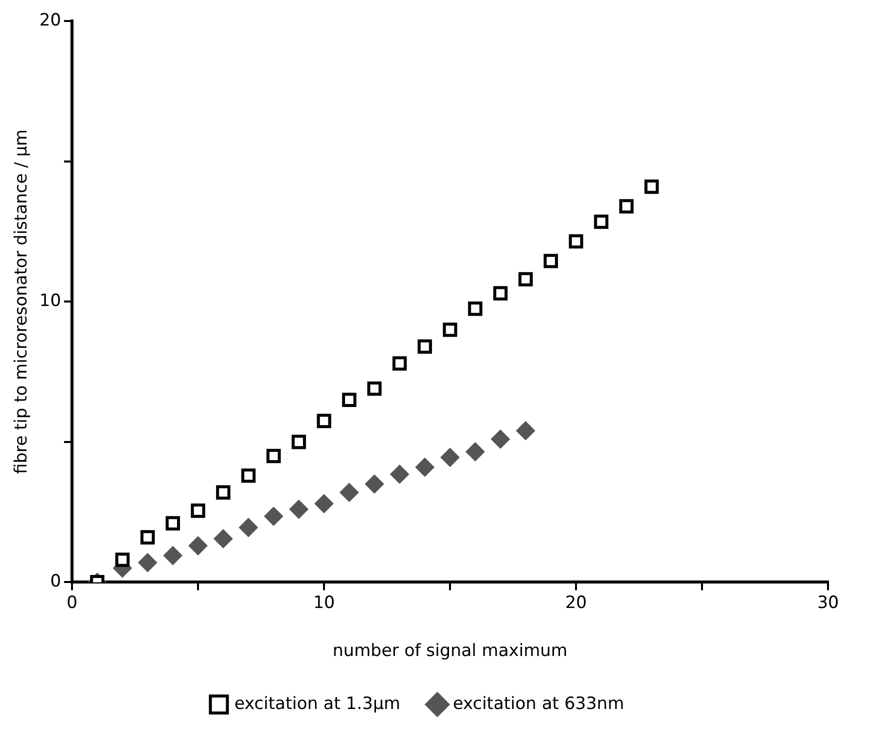 The width and height of the screenshot is (870, 738). What do you see at coordinates (22, 301) in the screenshot?
I see `y-axis-title: fibre tip to microresonator distance / µm` at bounding box center [22, 301].